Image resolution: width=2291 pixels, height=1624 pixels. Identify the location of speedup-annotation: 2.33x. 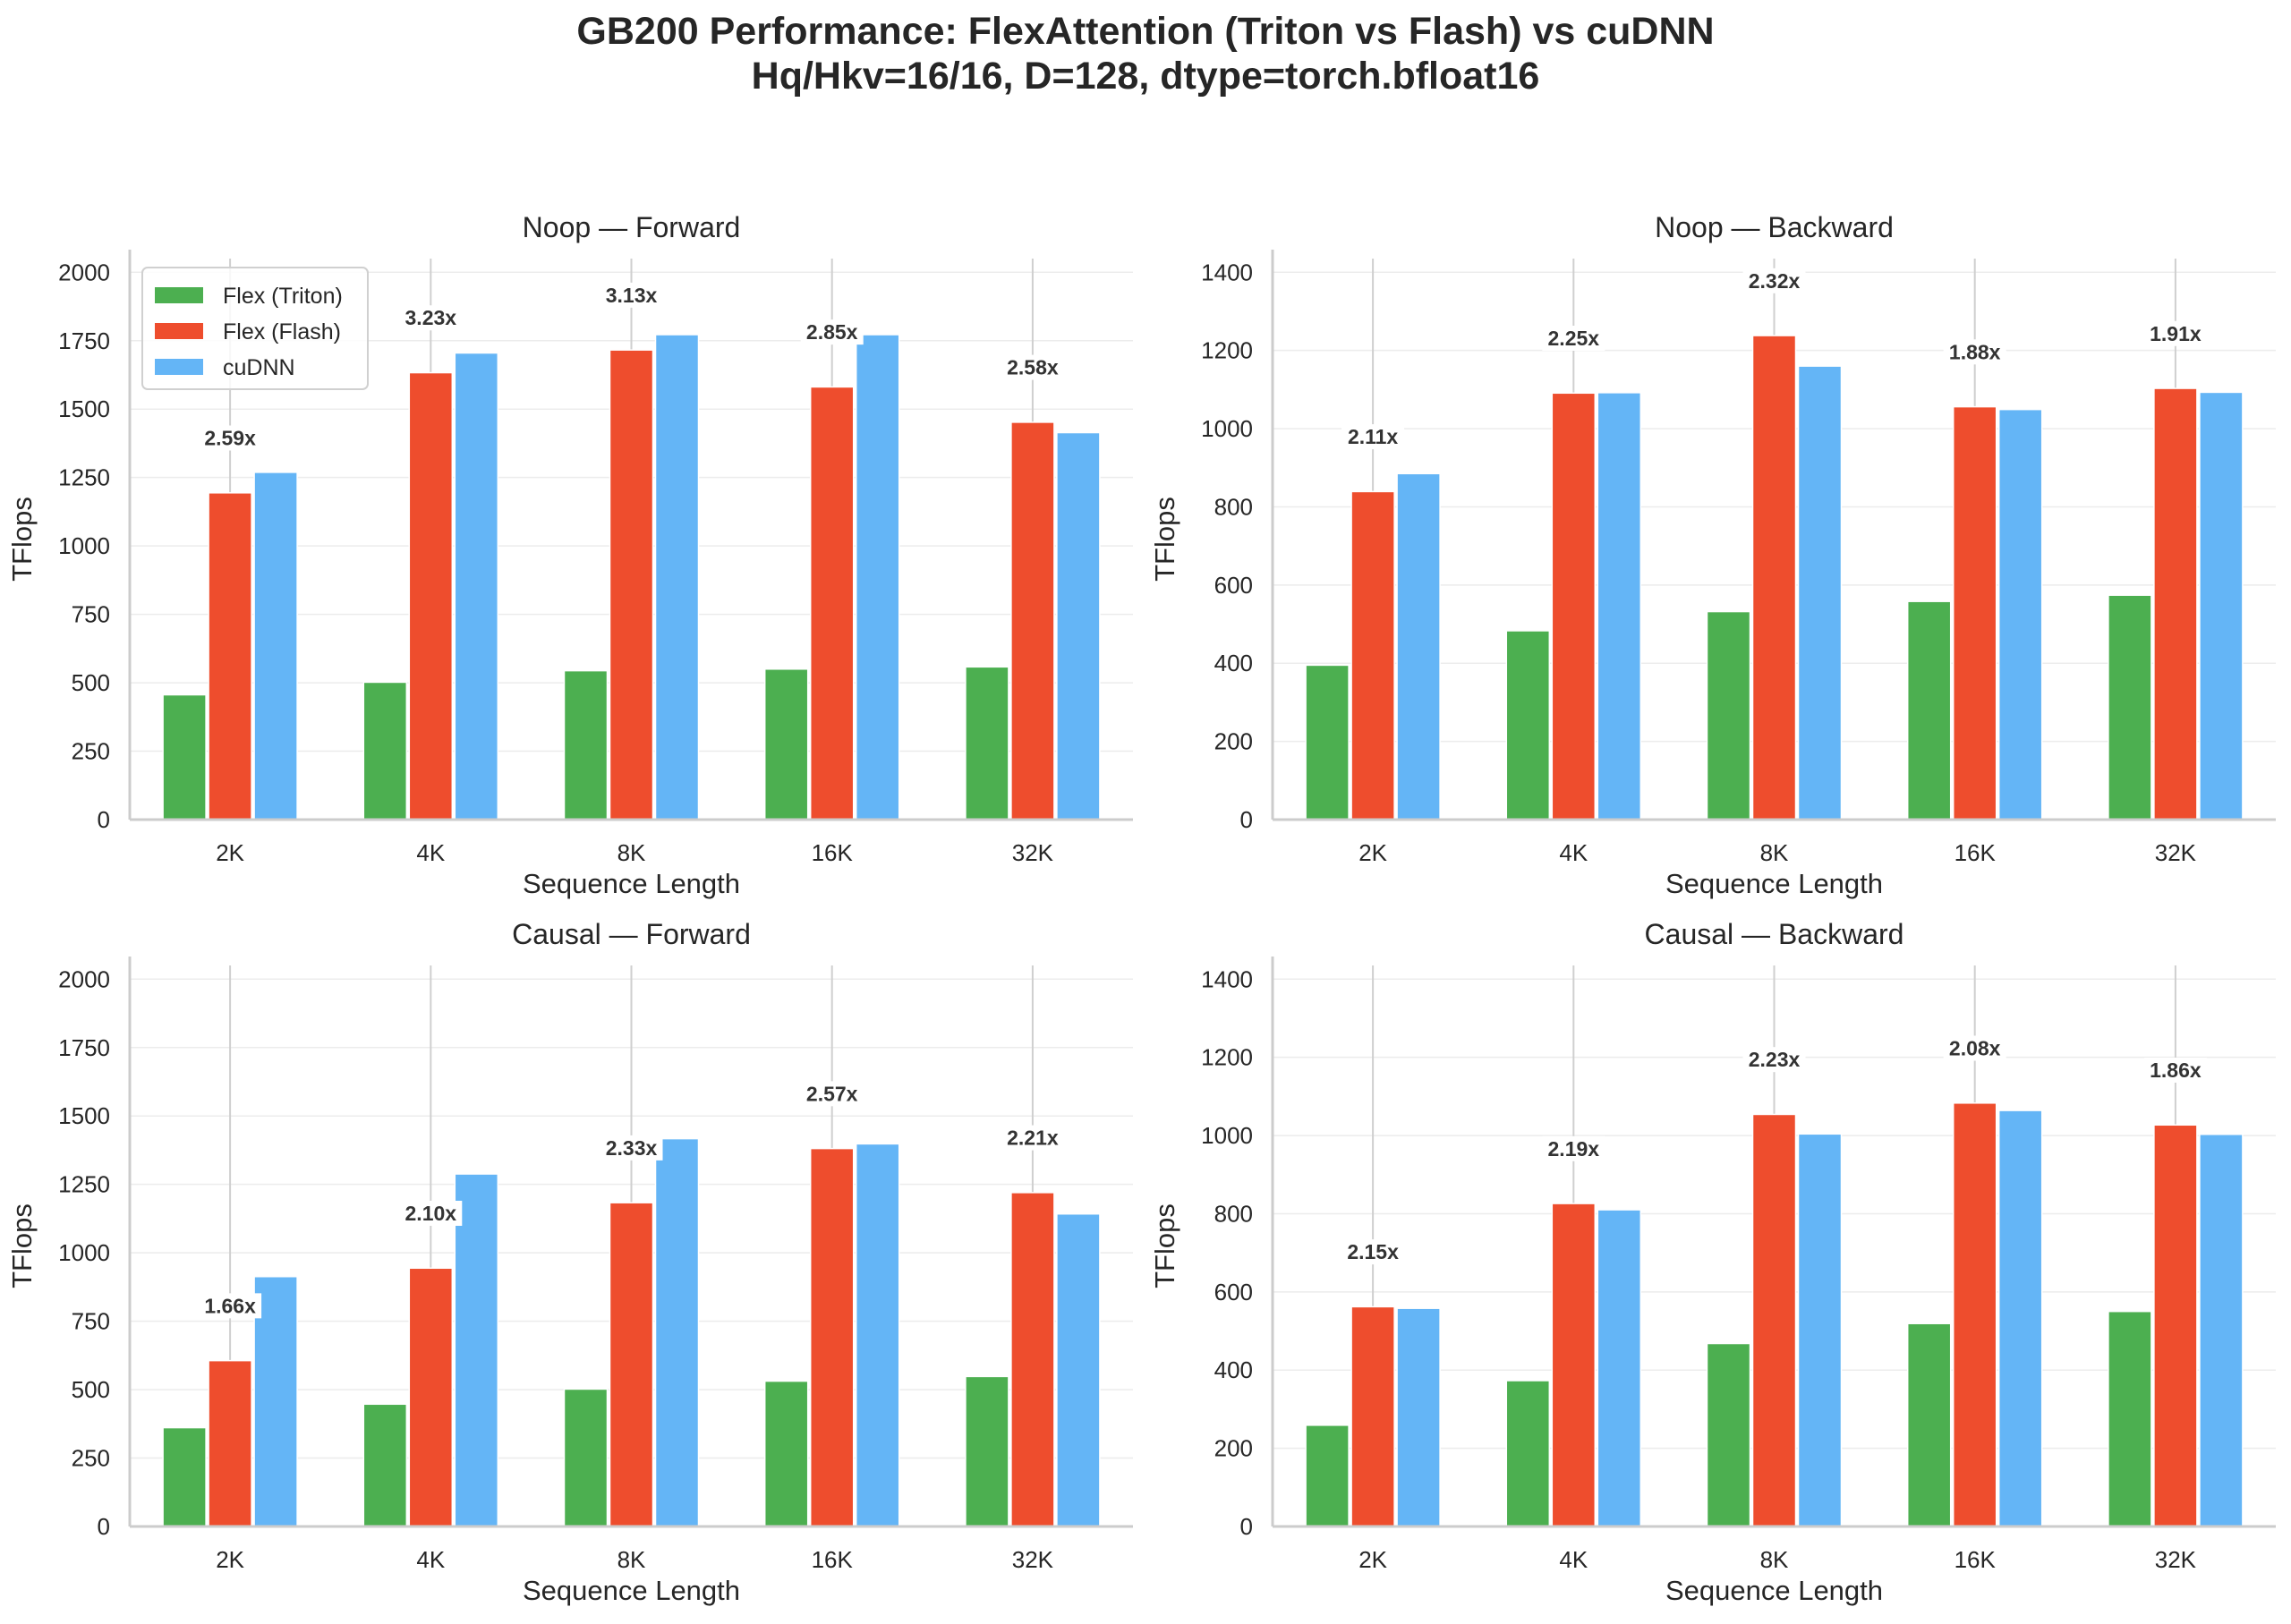
(632, 1148).